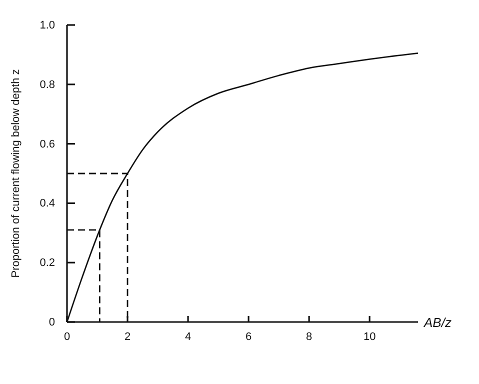  Describe the element at coordinates (67, 336) in the screenshot. I see `x-tick-label: 0` at that location.